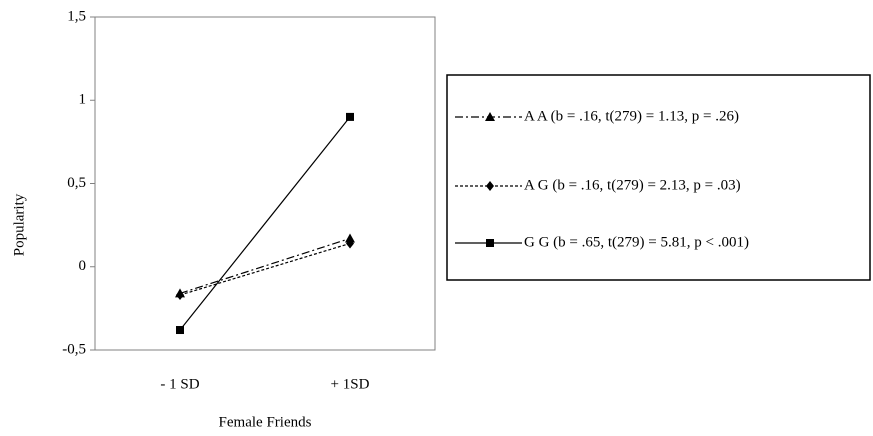 The image size is (873, 436). Describe the element at coordinates (350, 384) in the screenshot. I see `x-tick-label: + 1SD` at that location.